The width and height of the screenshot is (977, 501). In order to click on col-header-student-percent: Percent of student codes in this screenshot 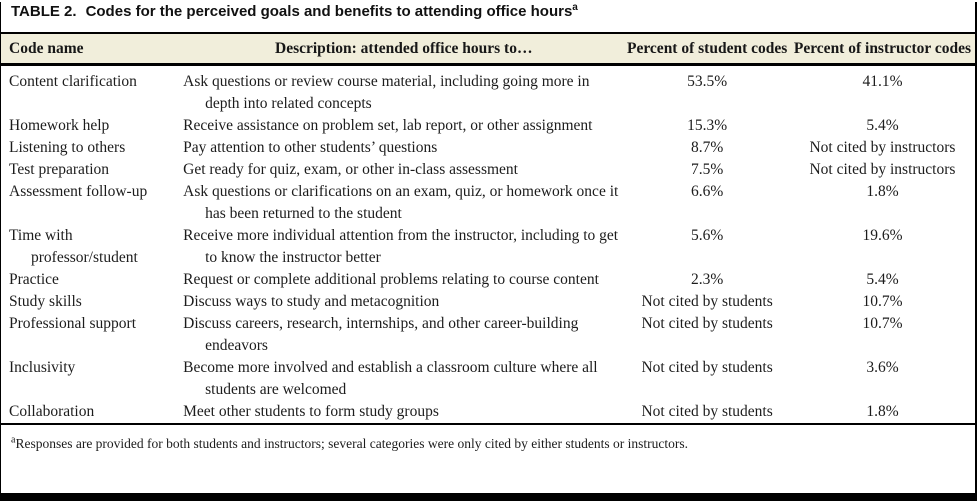, I will do `click(707, 49)`.